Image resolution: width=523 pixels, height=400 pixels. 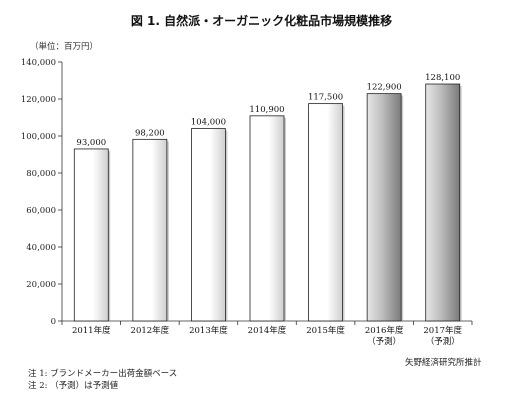 I want to click on chart-title: 図 1. 自然派・オーガニック化粧品市場規模推移, so click(x=261, y=21).